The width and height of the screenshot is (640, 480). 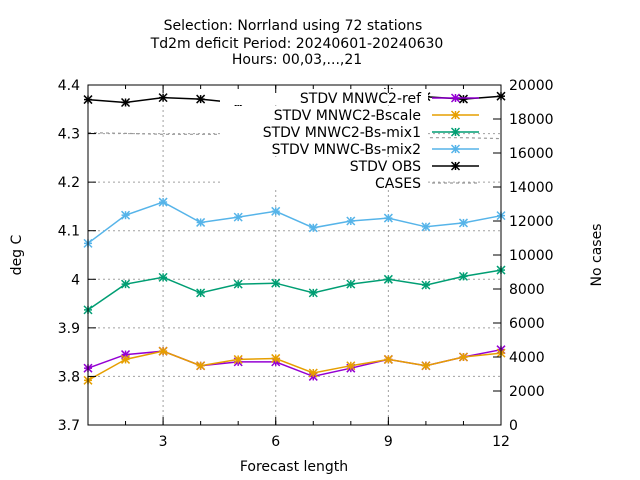 I want to click on y-tick-label: 4.2, so click(x=69, y=183).